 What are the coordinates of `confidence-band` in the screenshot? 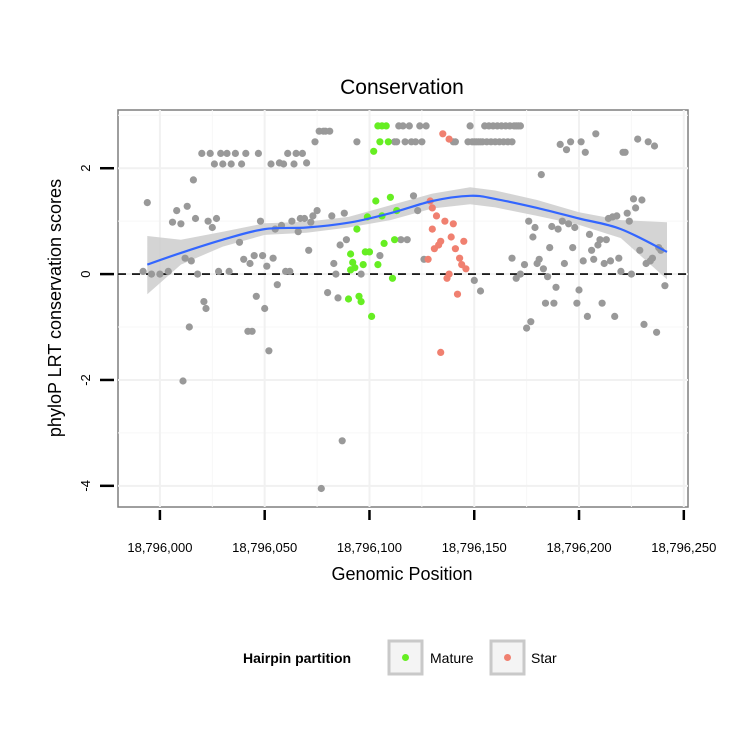 It's located at (407, 241).